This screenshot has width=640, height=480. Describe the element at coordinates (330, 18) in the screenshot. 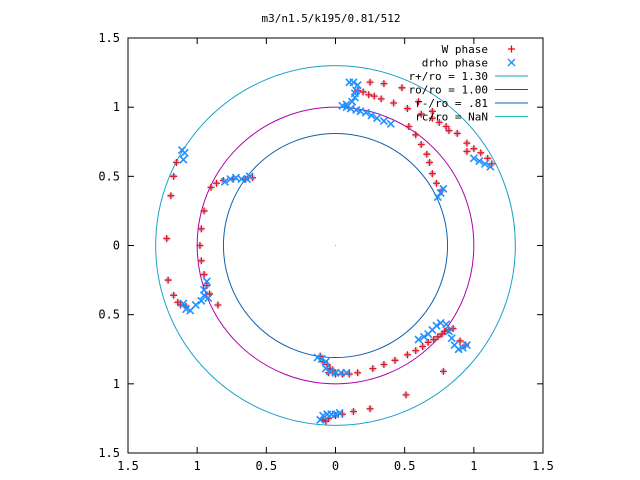

I see `chart-title: m3/n1.5/k195/0.81/512` at that location.